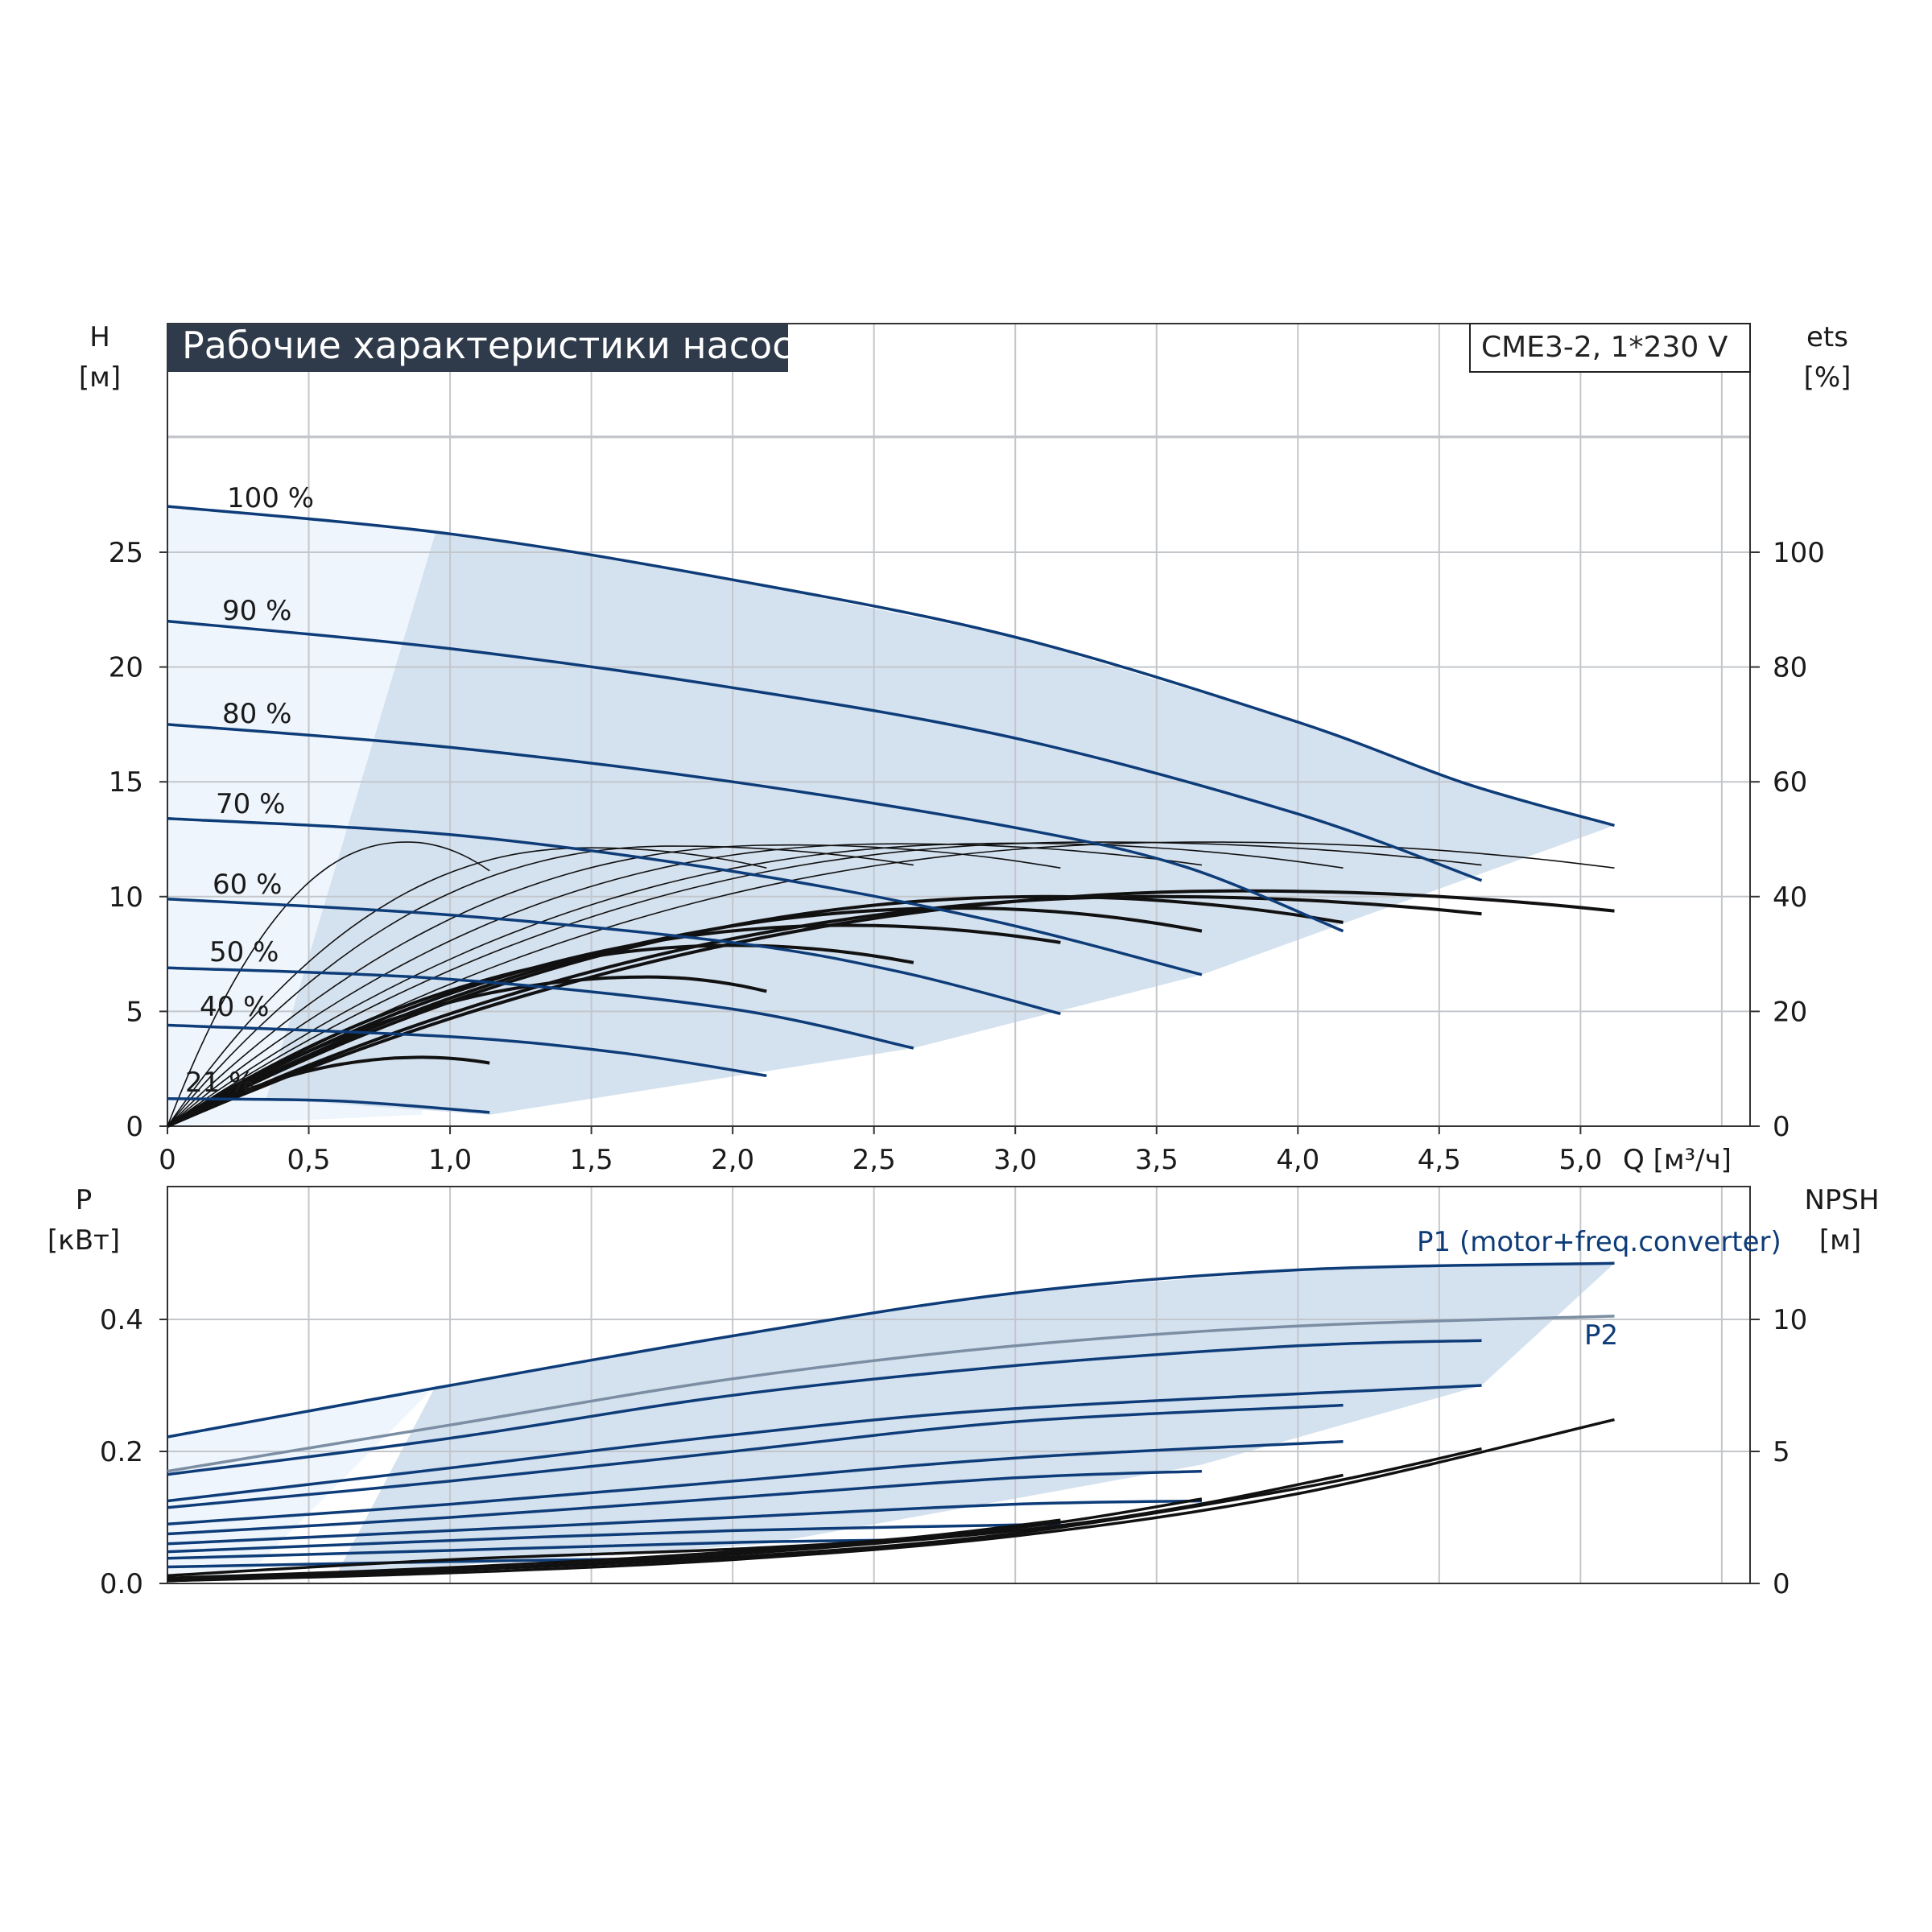 This screenshot has width=1932, height=1932. Describe the element at coordinates (134, 1127) in the screenshot. I see `h-tick-label: 0` at that location.